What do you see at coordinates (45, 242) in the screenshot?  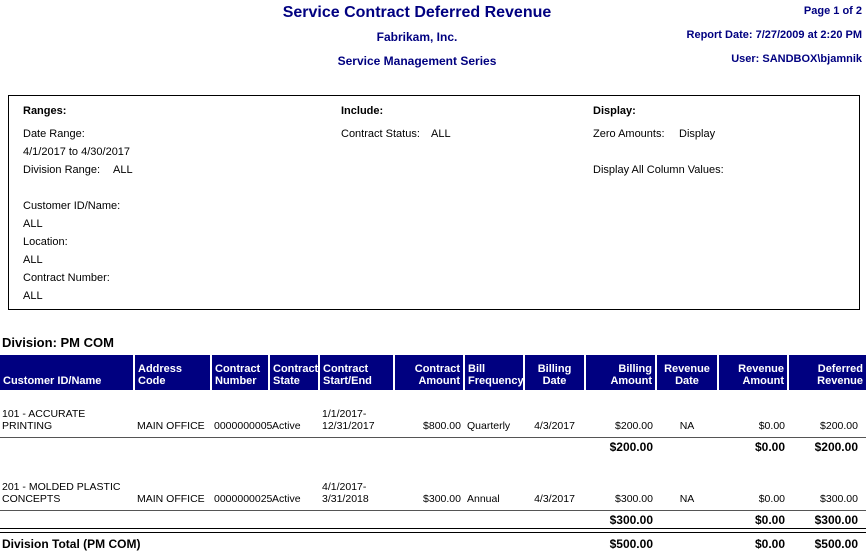 I see `location-range-label: Location:` at bounding box center [45, 242].